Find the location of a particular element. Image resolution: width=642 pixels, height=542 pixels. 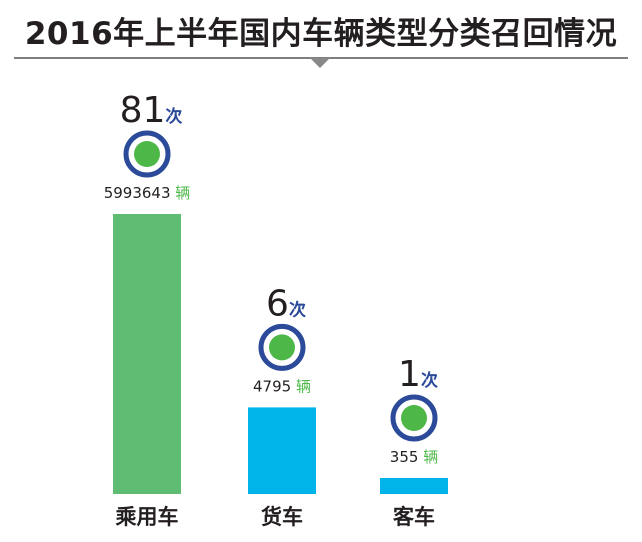

vehicle-count-label-1: 4795 辆 is located at coordinates (282, 386).